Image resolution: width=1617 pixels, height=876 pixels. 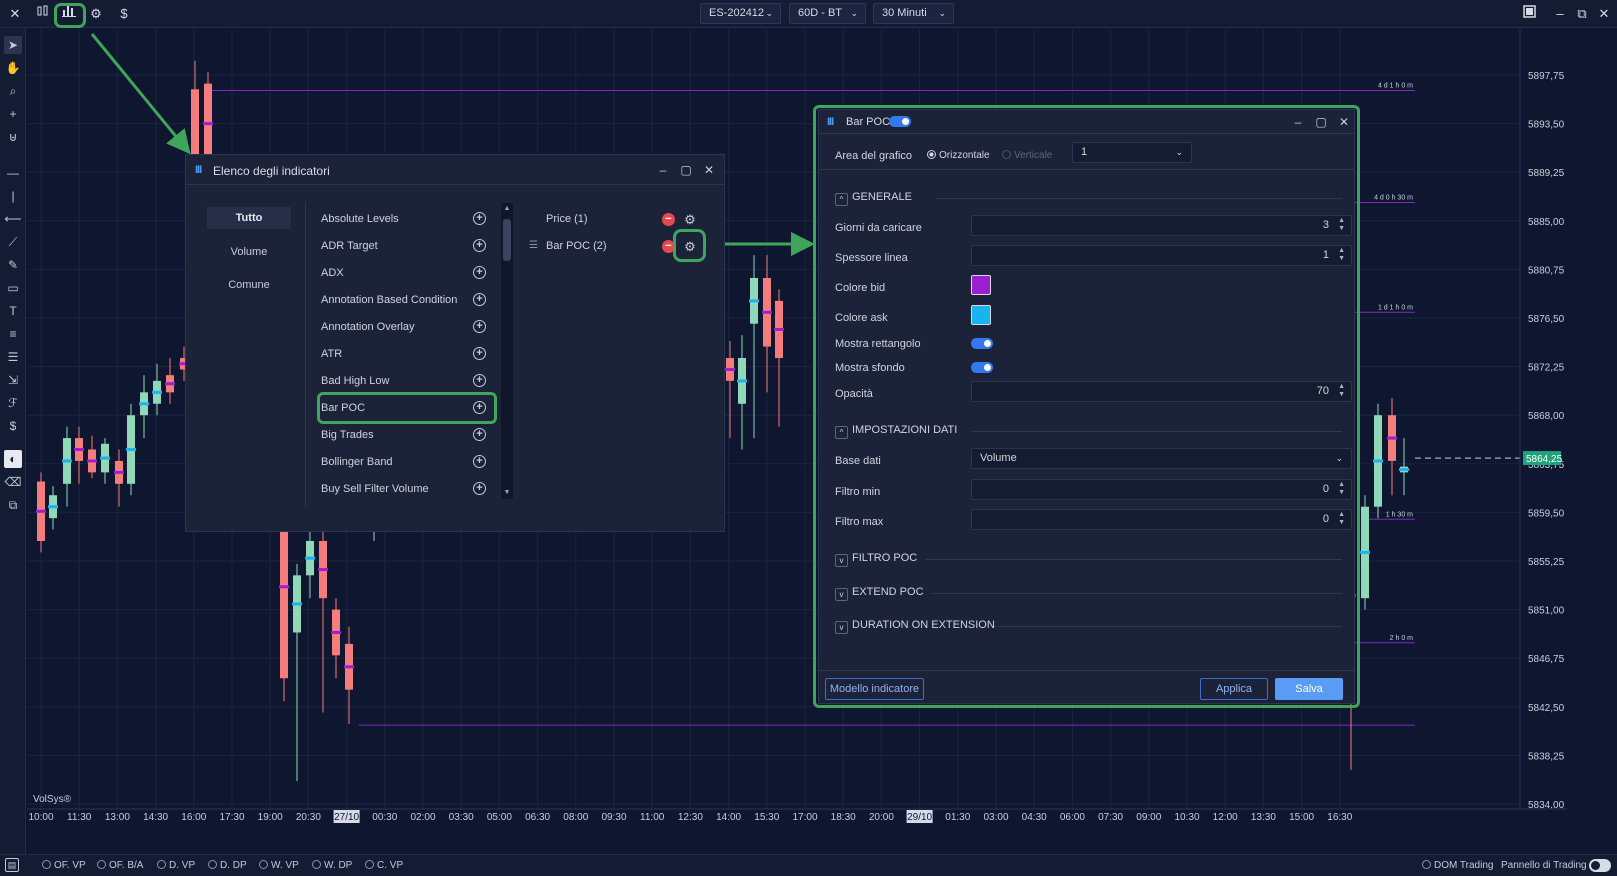 I want to click on bid-color-swatch, so click(x=981, y=285).